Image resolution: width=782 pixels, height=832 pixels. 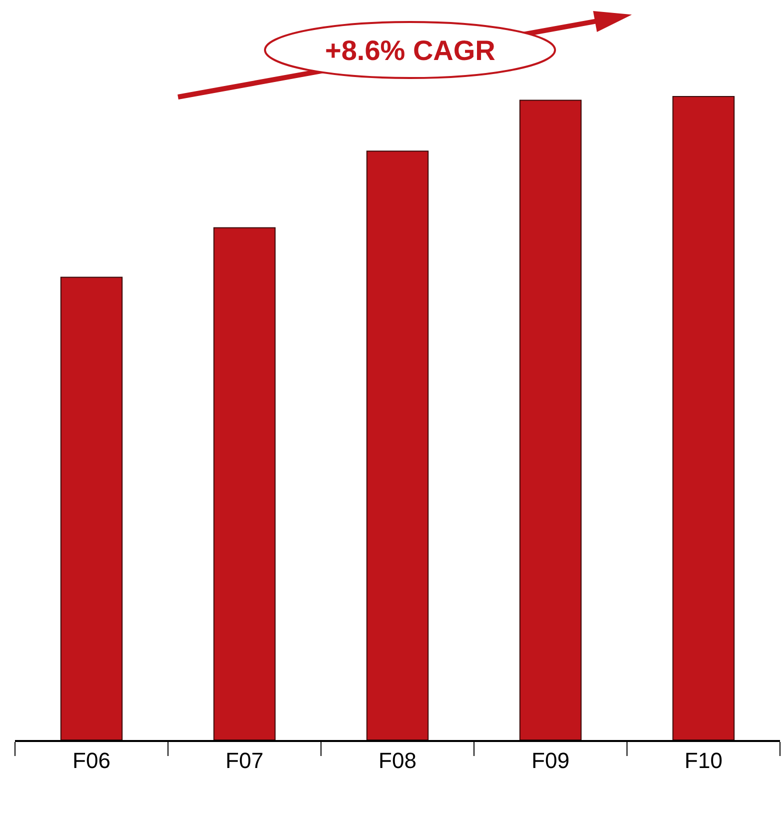 What do you see at coordinates (245, 761) in the screenshot?
I see `x-tick-label: F07` at bounding box center [245, 761].